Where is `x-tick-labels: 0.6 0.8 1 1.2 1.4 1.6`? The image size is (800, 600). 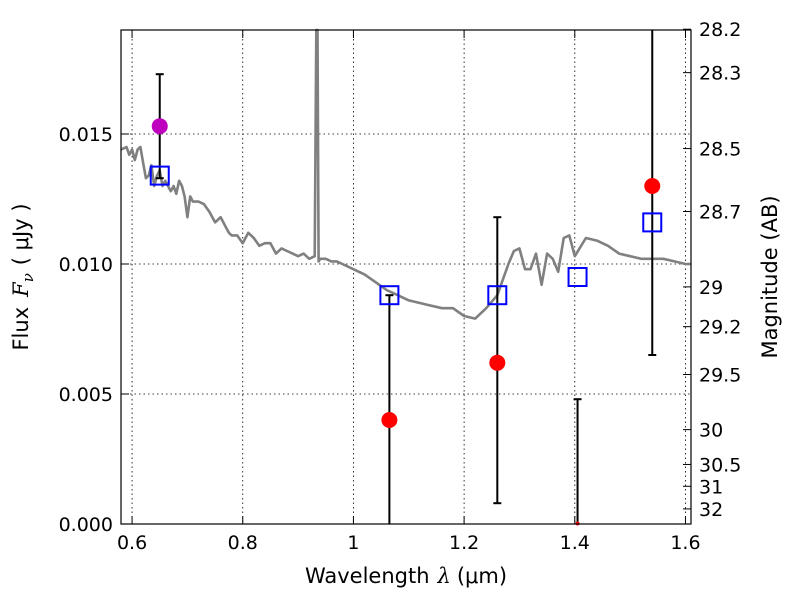 x-tick-labels: 0.6 0.8 1 1.2 1.4 1.6 is located at coordinates (409, 543).